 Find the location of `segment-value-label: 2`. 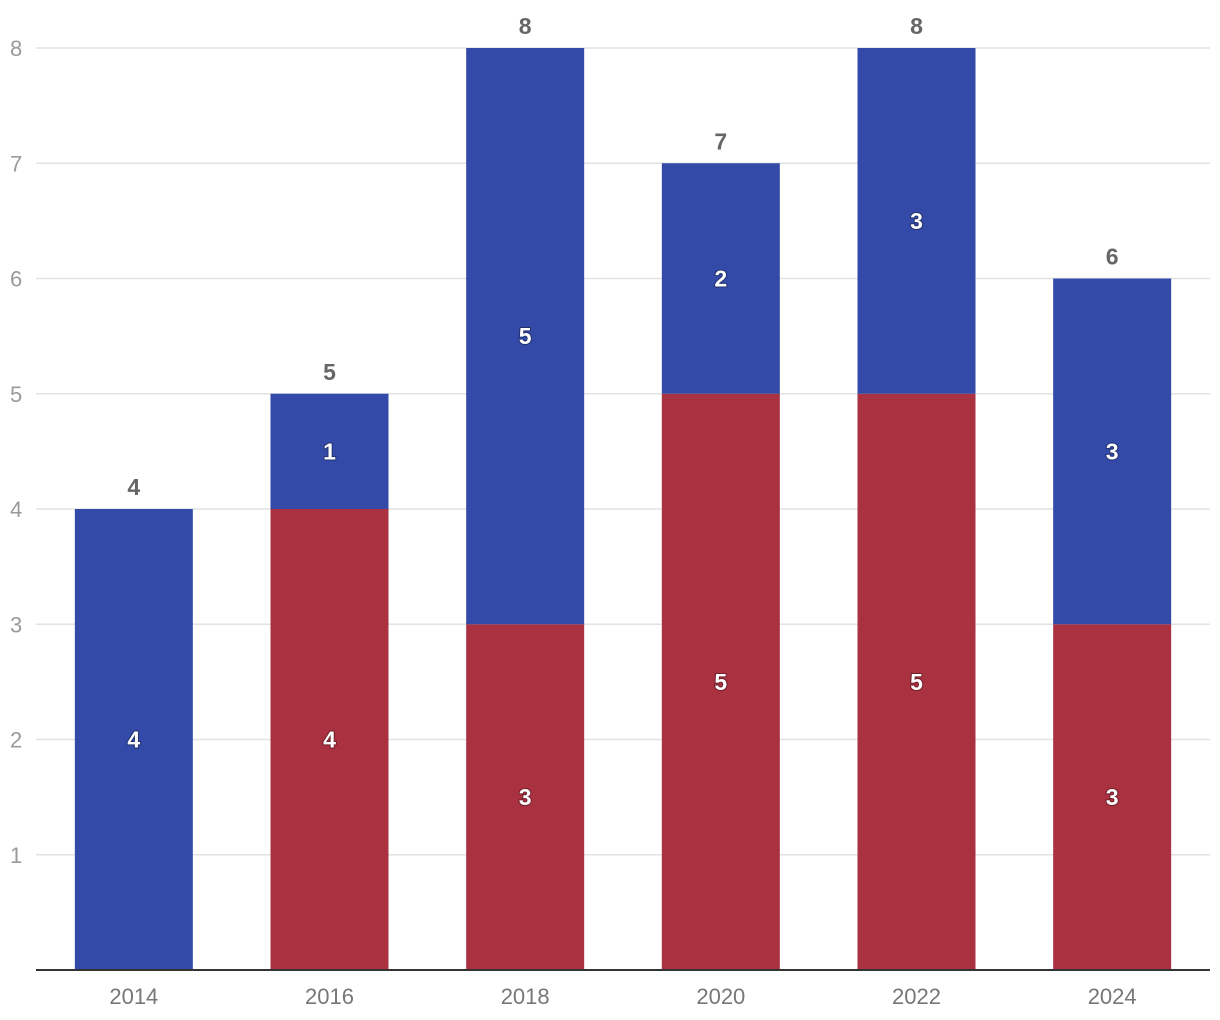

segment-value-label: 2 is located at coordinates (720, 279).